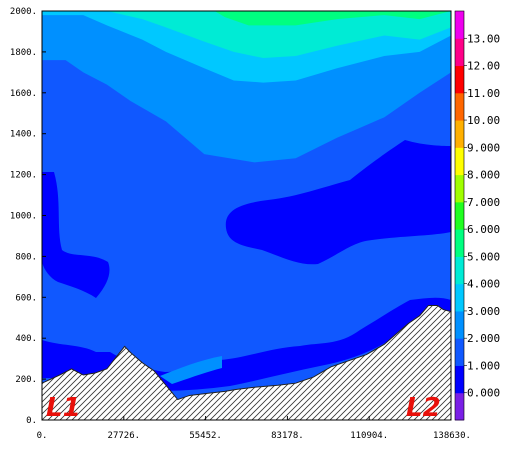 This screenshot has width=506, height=453. Describe the element at coordinates (23, 135) in the screenshot. I see `y-tick-label: 1400.` at that location.